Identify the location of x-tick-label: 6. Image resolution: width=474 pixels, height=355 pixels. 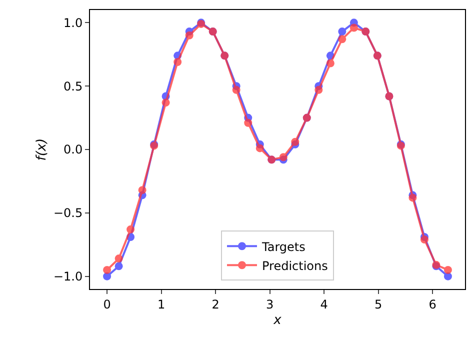
(432, 304).